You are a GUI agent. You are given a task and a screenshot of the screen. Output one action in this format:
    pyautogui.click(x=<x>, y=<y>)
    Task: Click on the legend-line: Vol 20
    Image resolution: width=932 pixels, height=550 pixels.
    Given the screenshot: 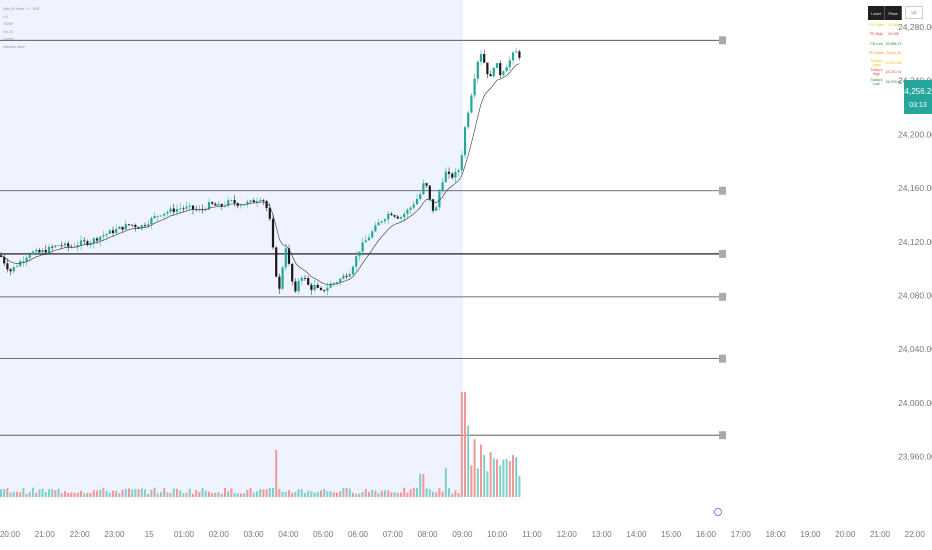 What is the action you would take?
    pyautogui.click(x=8, y=31)
    